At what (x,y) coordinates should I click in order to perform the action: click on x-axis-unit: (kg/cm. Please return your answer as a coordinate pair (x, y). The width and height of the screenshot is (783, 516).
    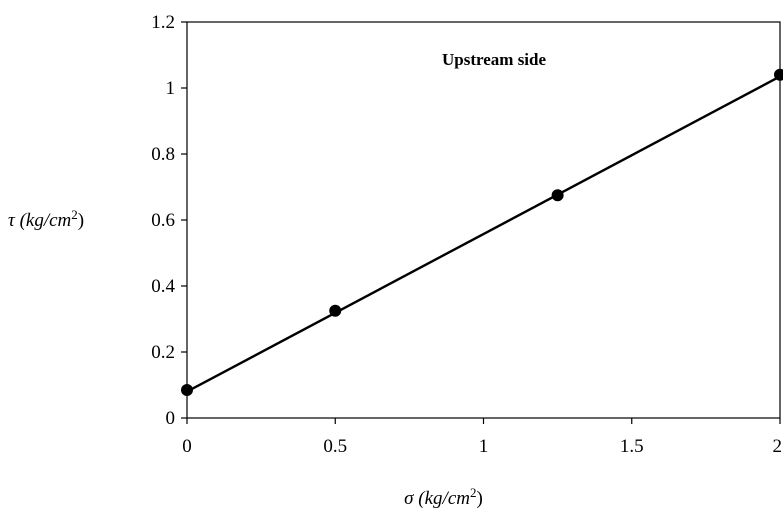
    Looking at the image, I should click on (442, 498).